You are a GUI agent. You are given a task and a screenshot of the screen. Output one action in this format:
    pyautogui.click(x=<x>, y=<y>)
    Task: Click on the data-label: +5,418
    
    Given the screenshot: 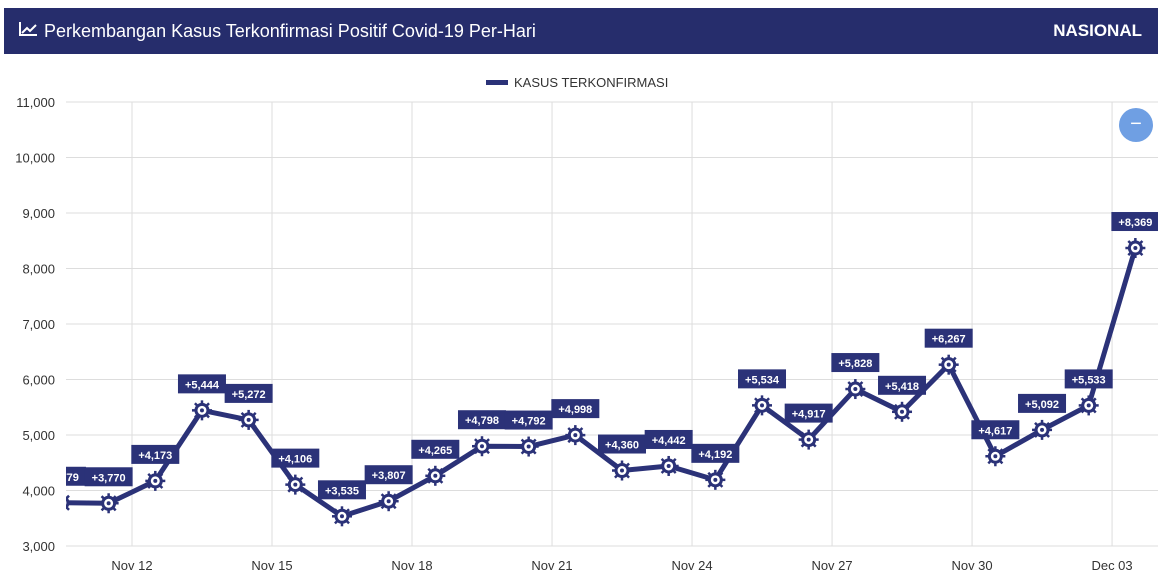 What is the action you would take?
    pyautogui.click(x=902, y=387)
    